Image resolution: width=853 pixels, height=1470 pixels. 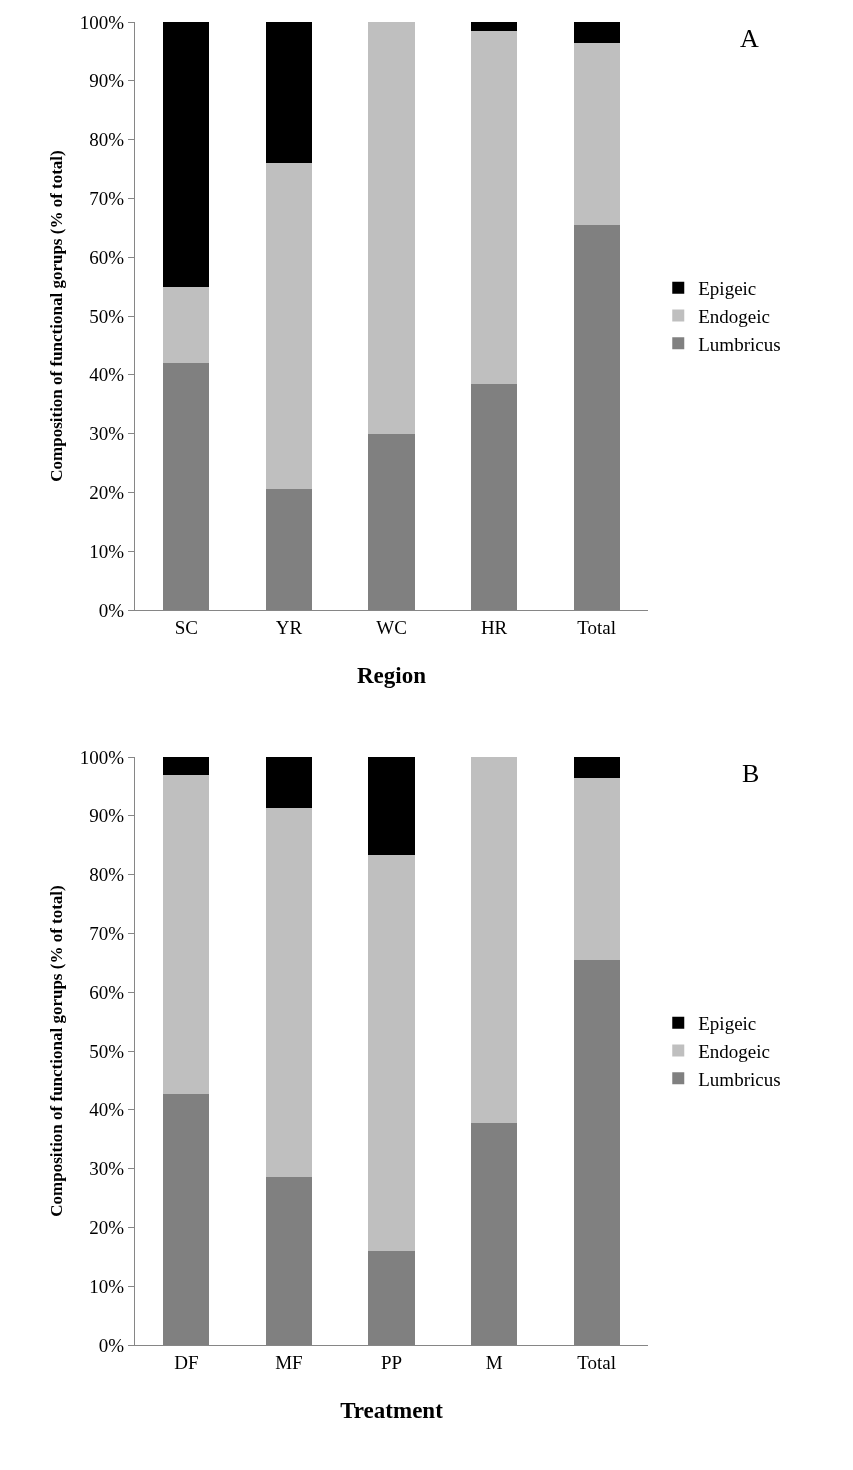 What do you see at coordinates (494, 627) in the screenshot?
I see `x-tick-label: HR` at bounding box center [494, 627].